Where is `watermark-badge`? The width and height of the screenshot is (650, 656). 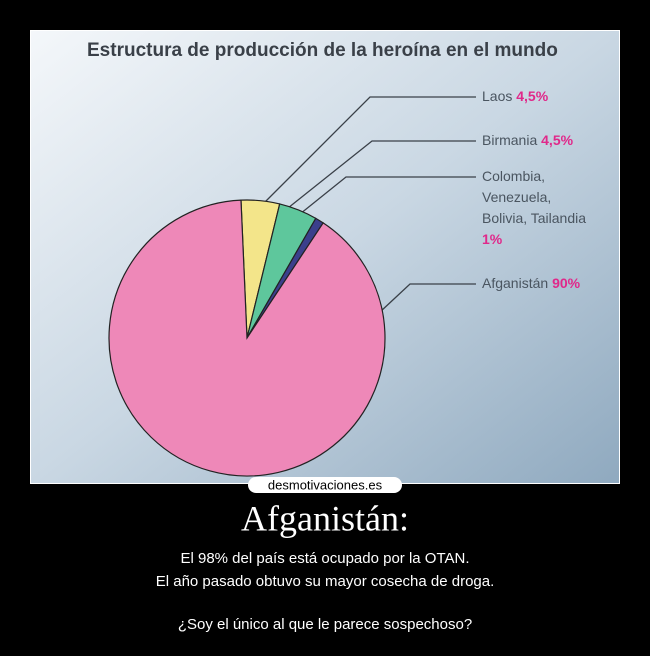 watermark-badge is located at coordinates (325, 485).